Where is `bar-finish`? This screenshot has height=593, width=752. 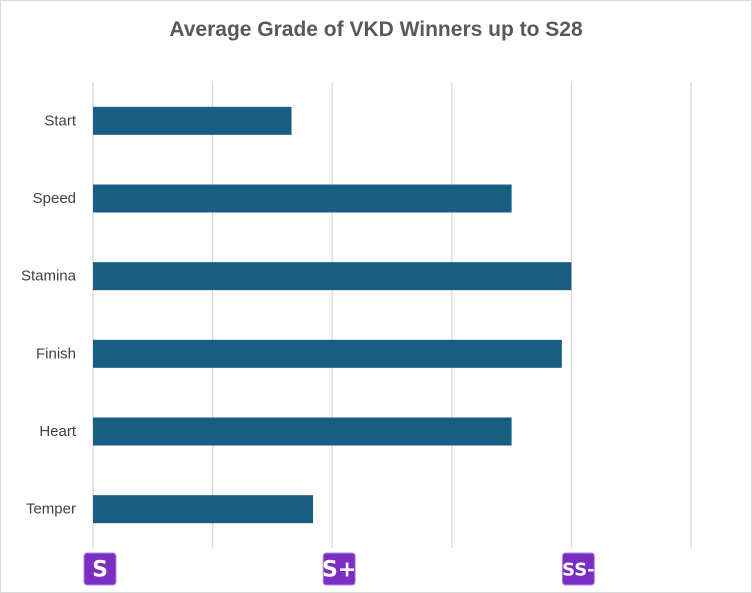
bar-finish is located at coordinates (327, 353).